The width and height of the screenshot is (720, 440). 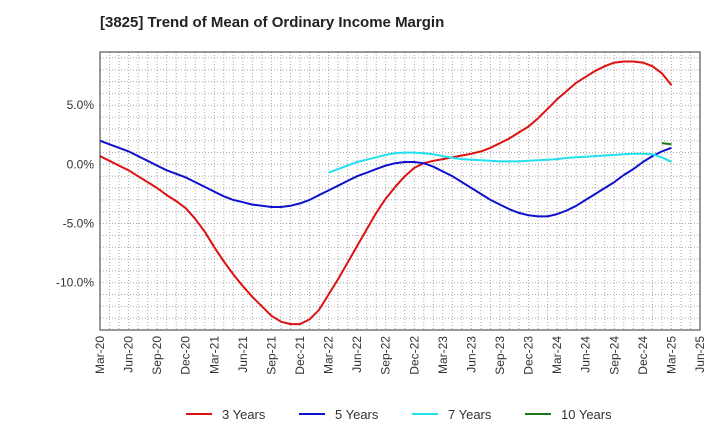 What do you see at coordinates (243, 354) in the screenshot?
I see `x-tick-label: Jun-21` at bounding box center [243, 354].